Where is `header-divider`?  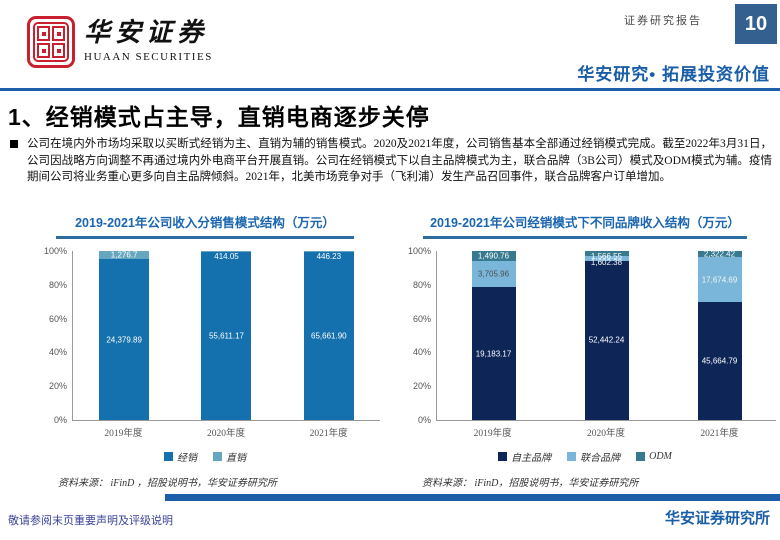
header-divider is located at coordinates (390, 89).